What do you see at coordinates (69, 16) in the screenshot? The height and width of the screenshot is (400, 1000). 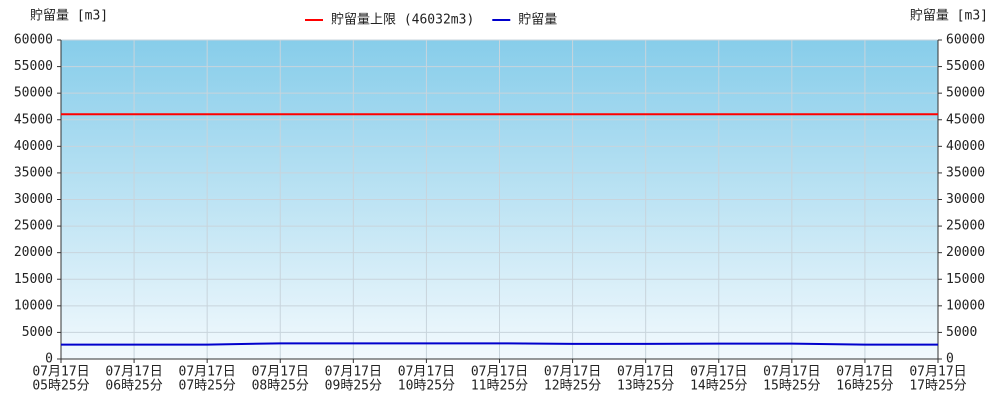 I see `y-axis-title: 貯留量 [m3]` at bounding box center [69, 16].